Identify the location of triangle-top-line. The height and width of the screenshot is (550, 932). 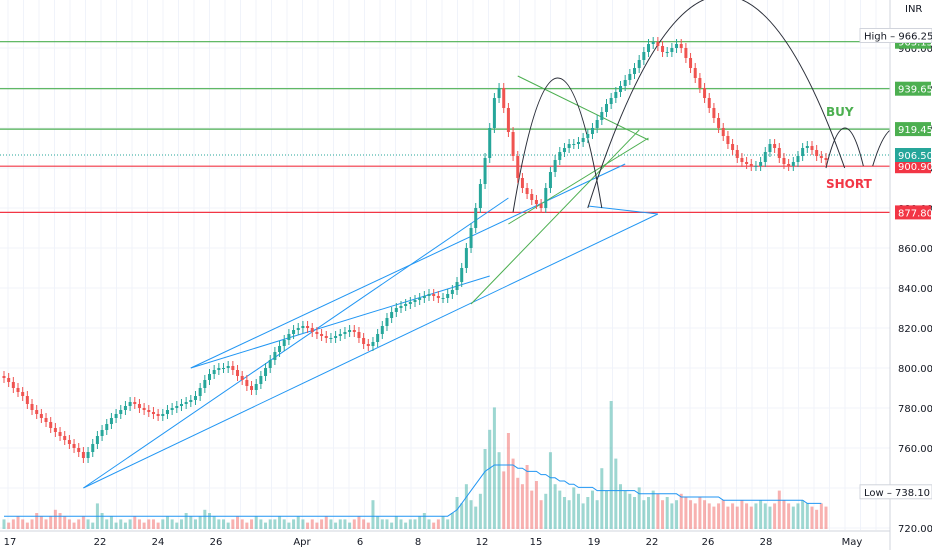
(583, 108).